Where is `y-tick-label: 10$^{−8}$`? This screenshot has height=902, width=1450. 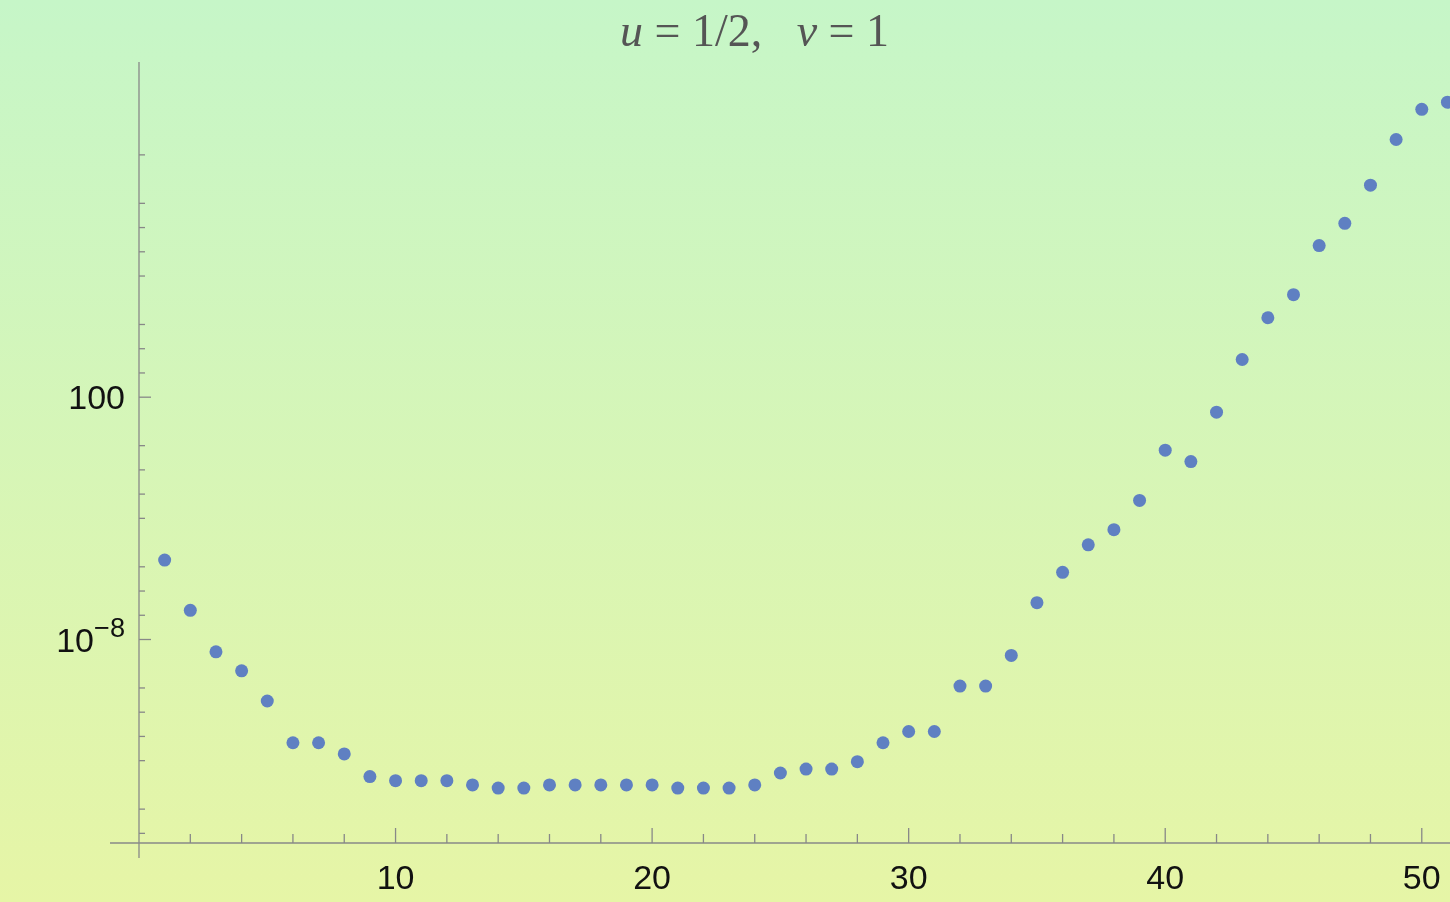 y-tick-label: 10$^{−8}$ is located at coordinates (90, 635).